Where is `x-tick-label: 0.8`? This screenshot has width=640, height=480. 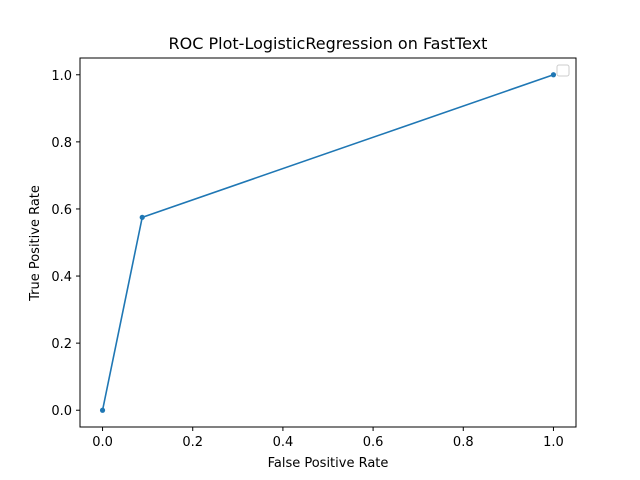 x-tick-label: 0.8 is located at coordinates (463, 442).